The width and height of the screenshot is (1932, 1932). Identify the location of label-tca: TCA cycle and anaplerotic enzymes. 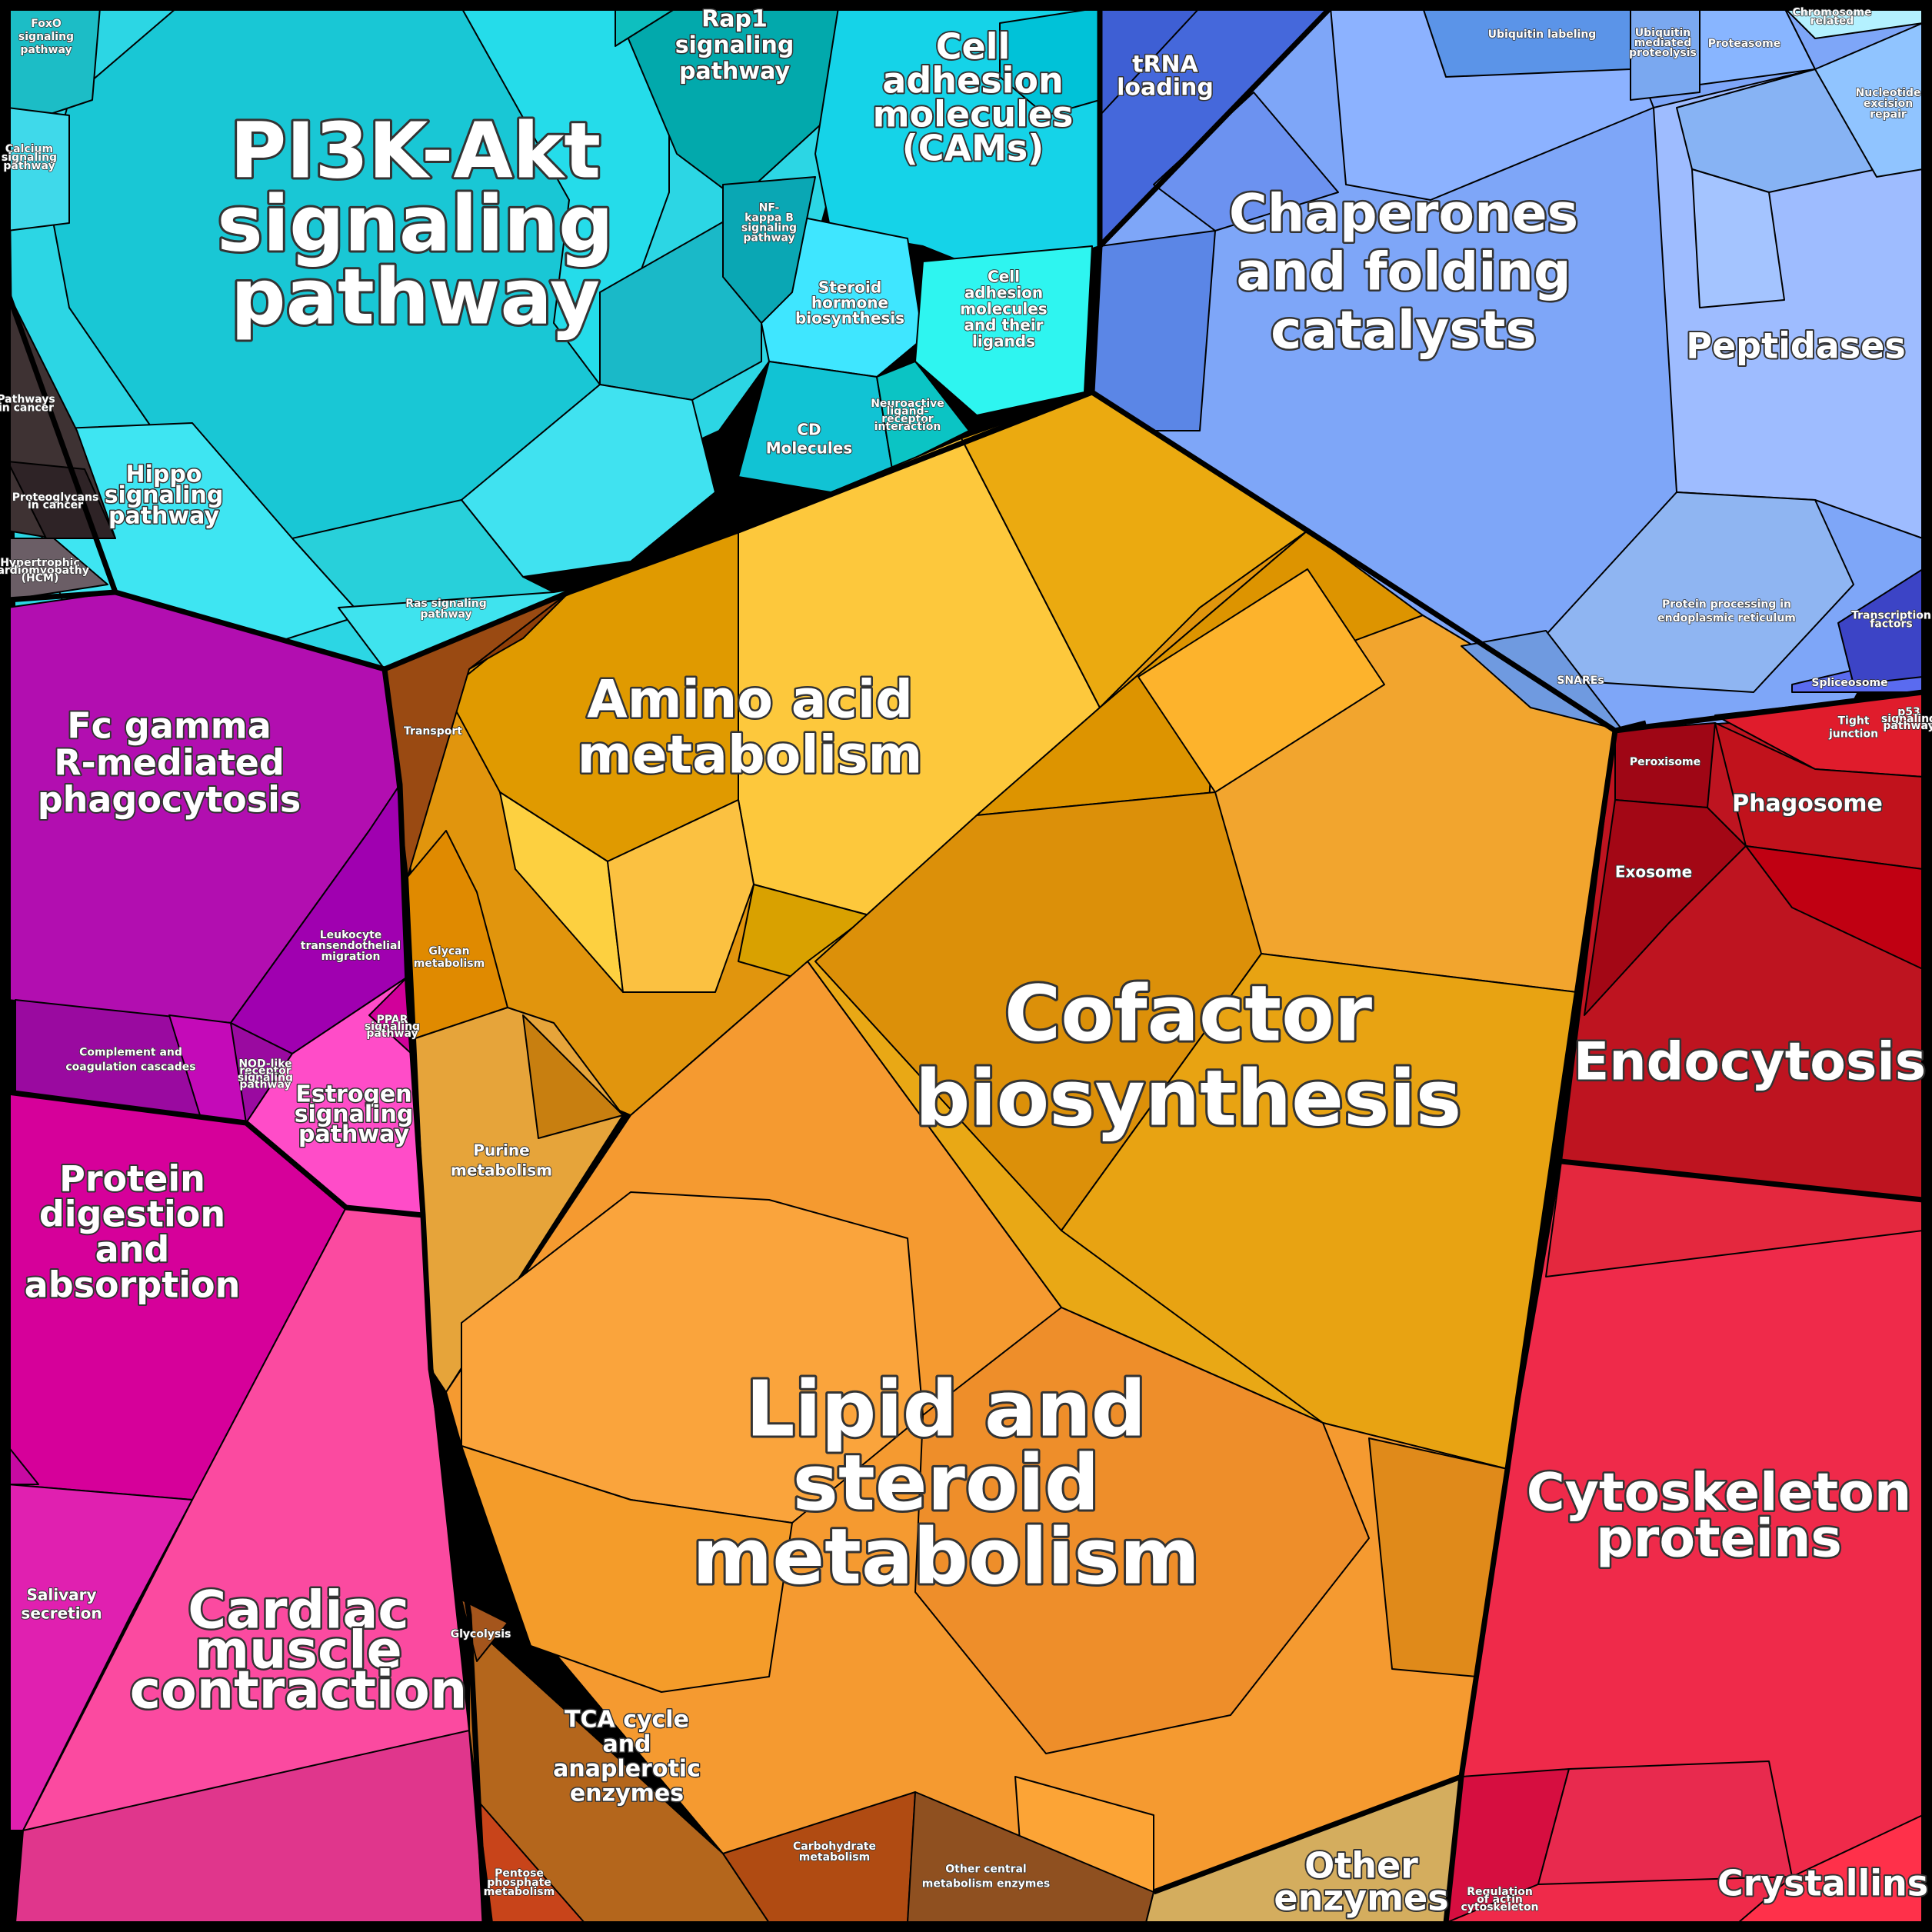
(627, 1757).